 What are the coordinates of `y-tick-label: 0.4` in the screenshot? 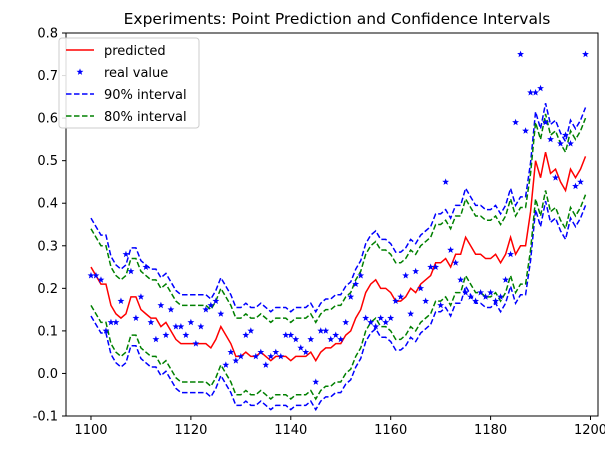 It's located at (47, 204).